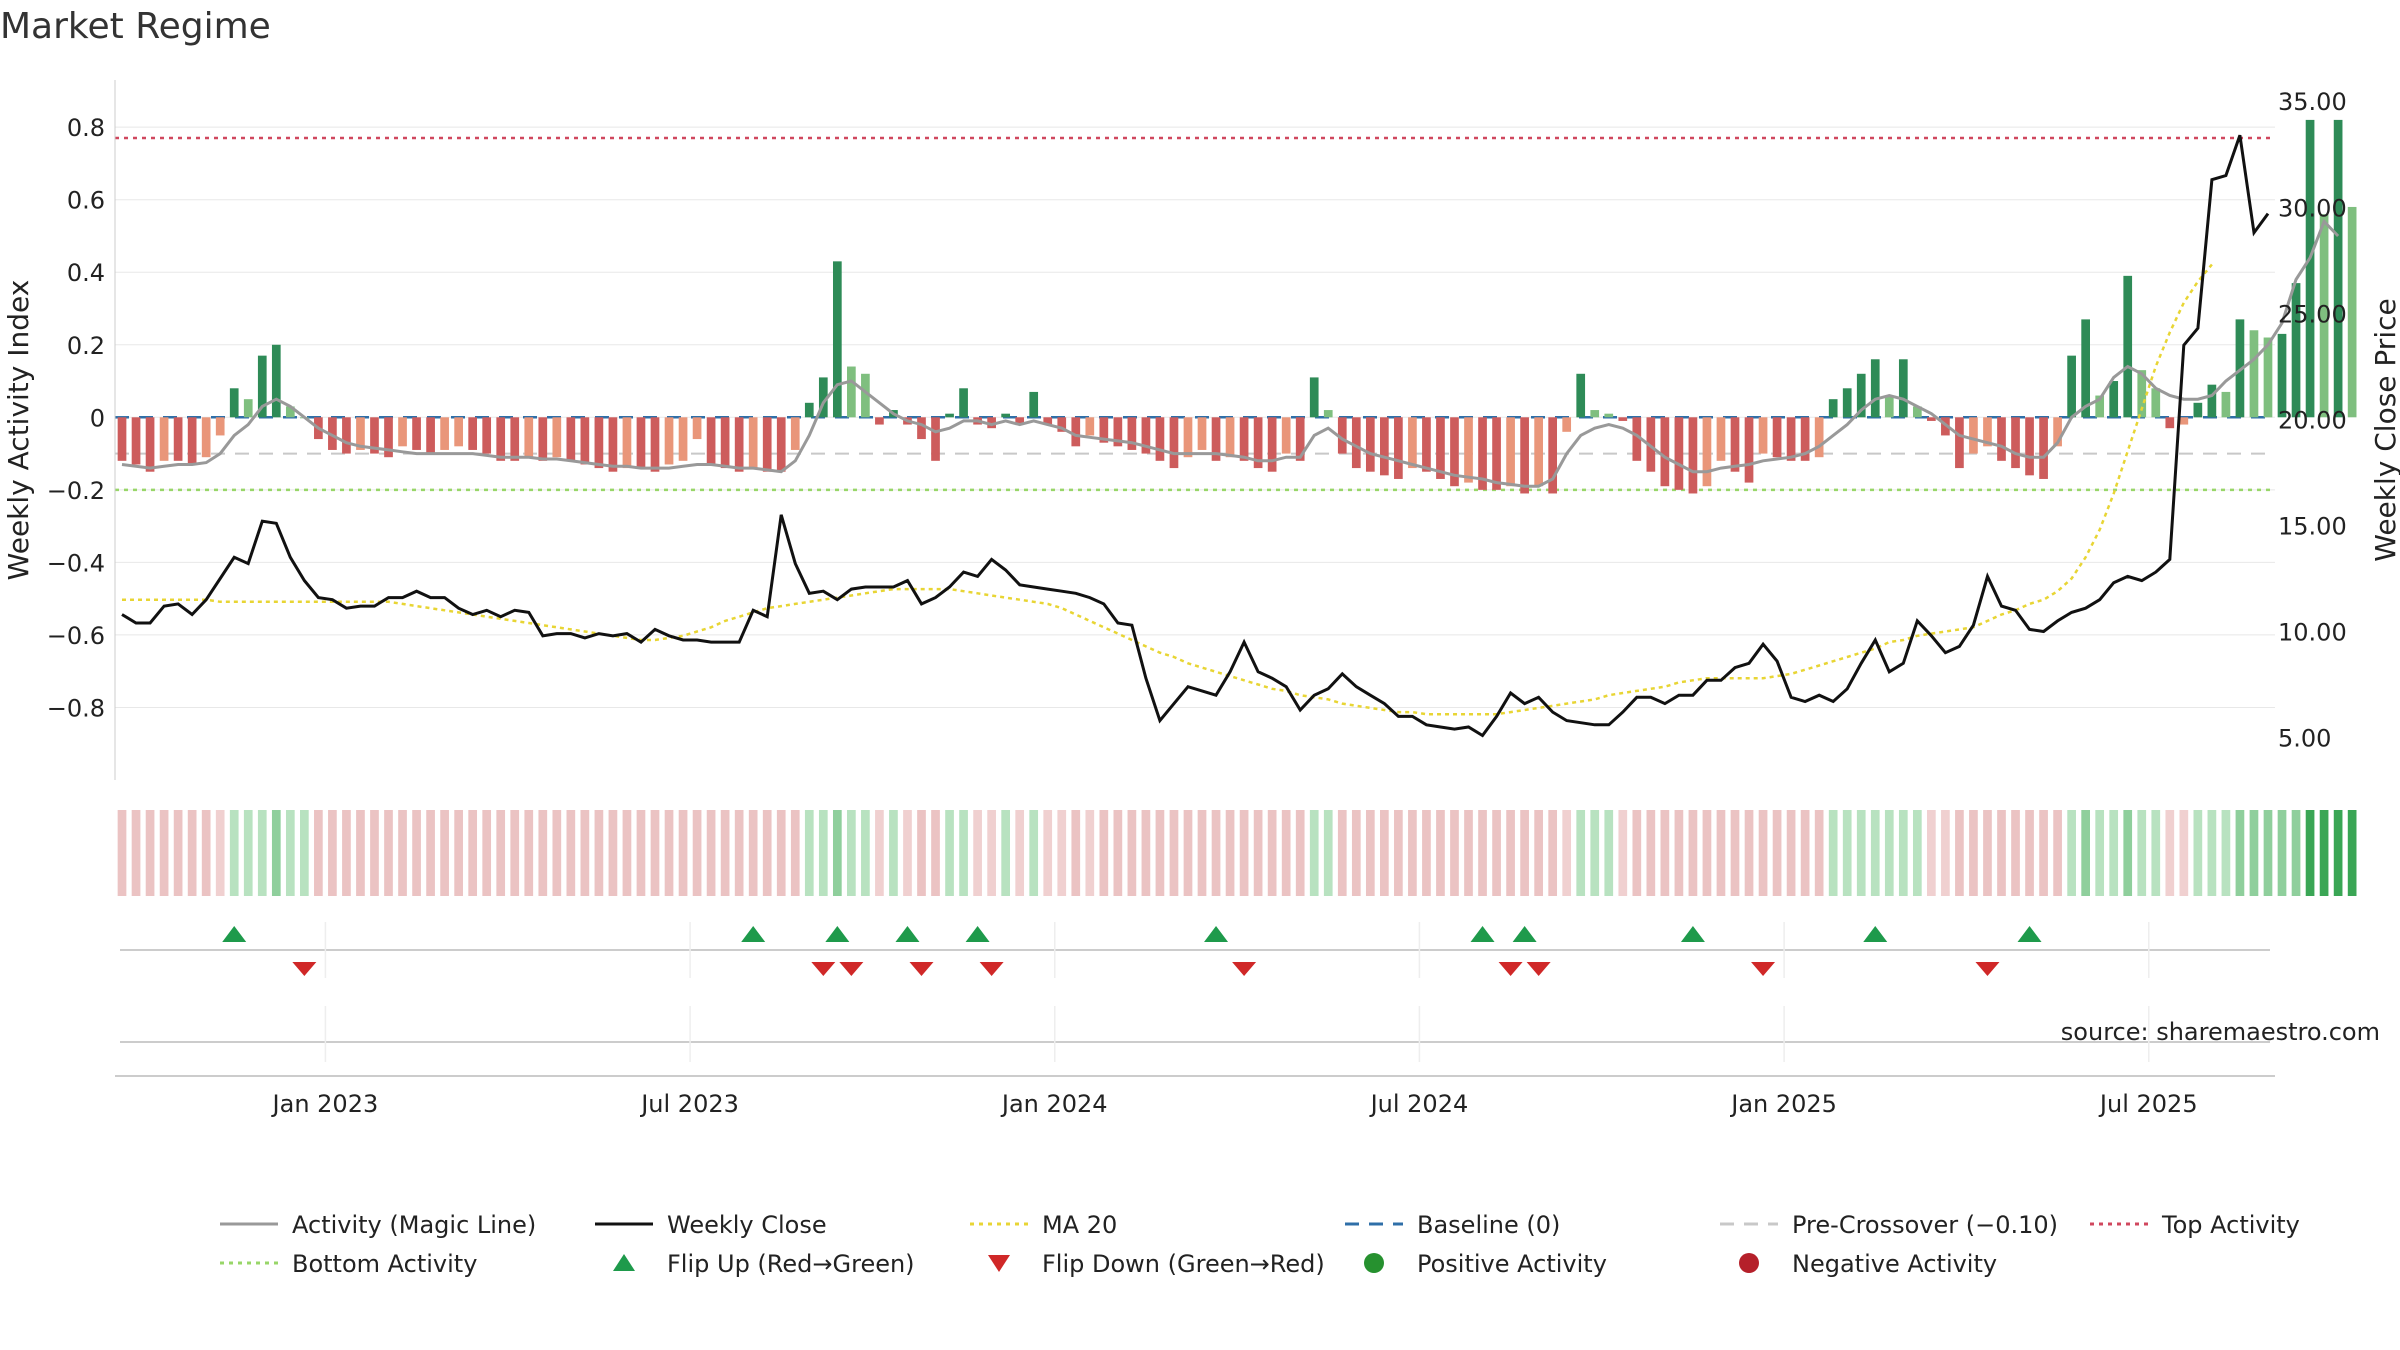 The width and height of the screenshot is (2400, 1350). I want to click on legend-item: Weekly Close, so click(711, 1225).